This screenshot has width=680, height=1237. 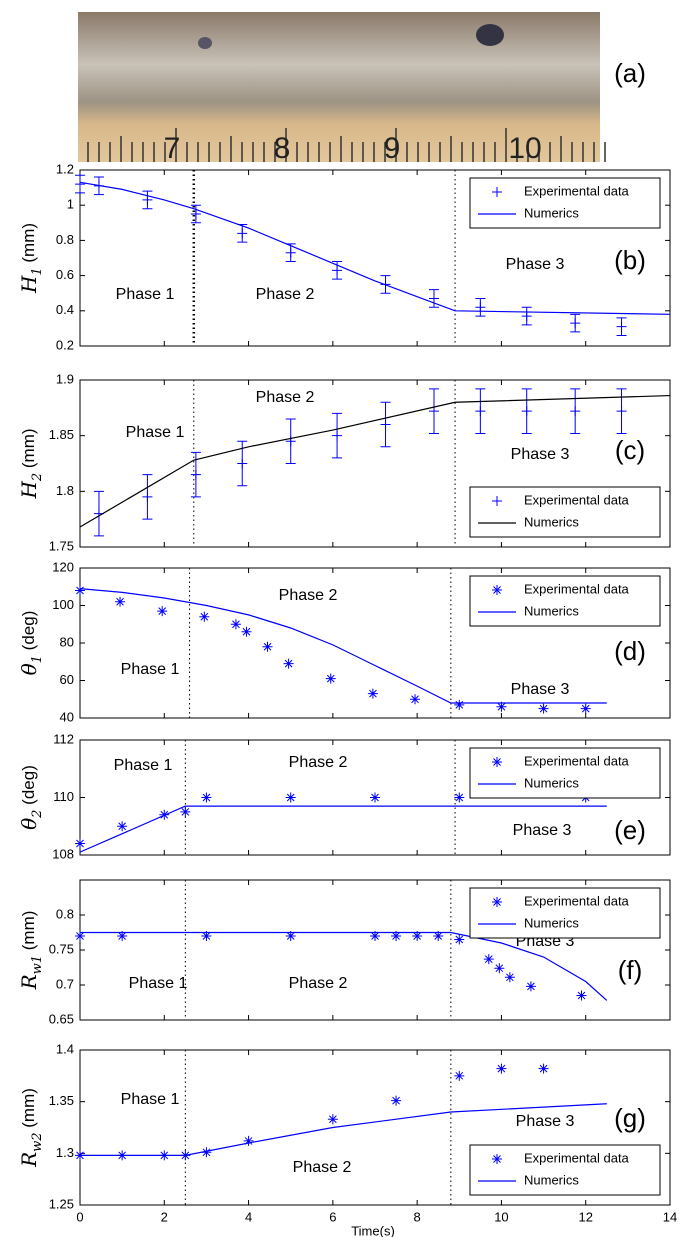 I want to click on y-tick-label: 100, so click(x=63, y=604).